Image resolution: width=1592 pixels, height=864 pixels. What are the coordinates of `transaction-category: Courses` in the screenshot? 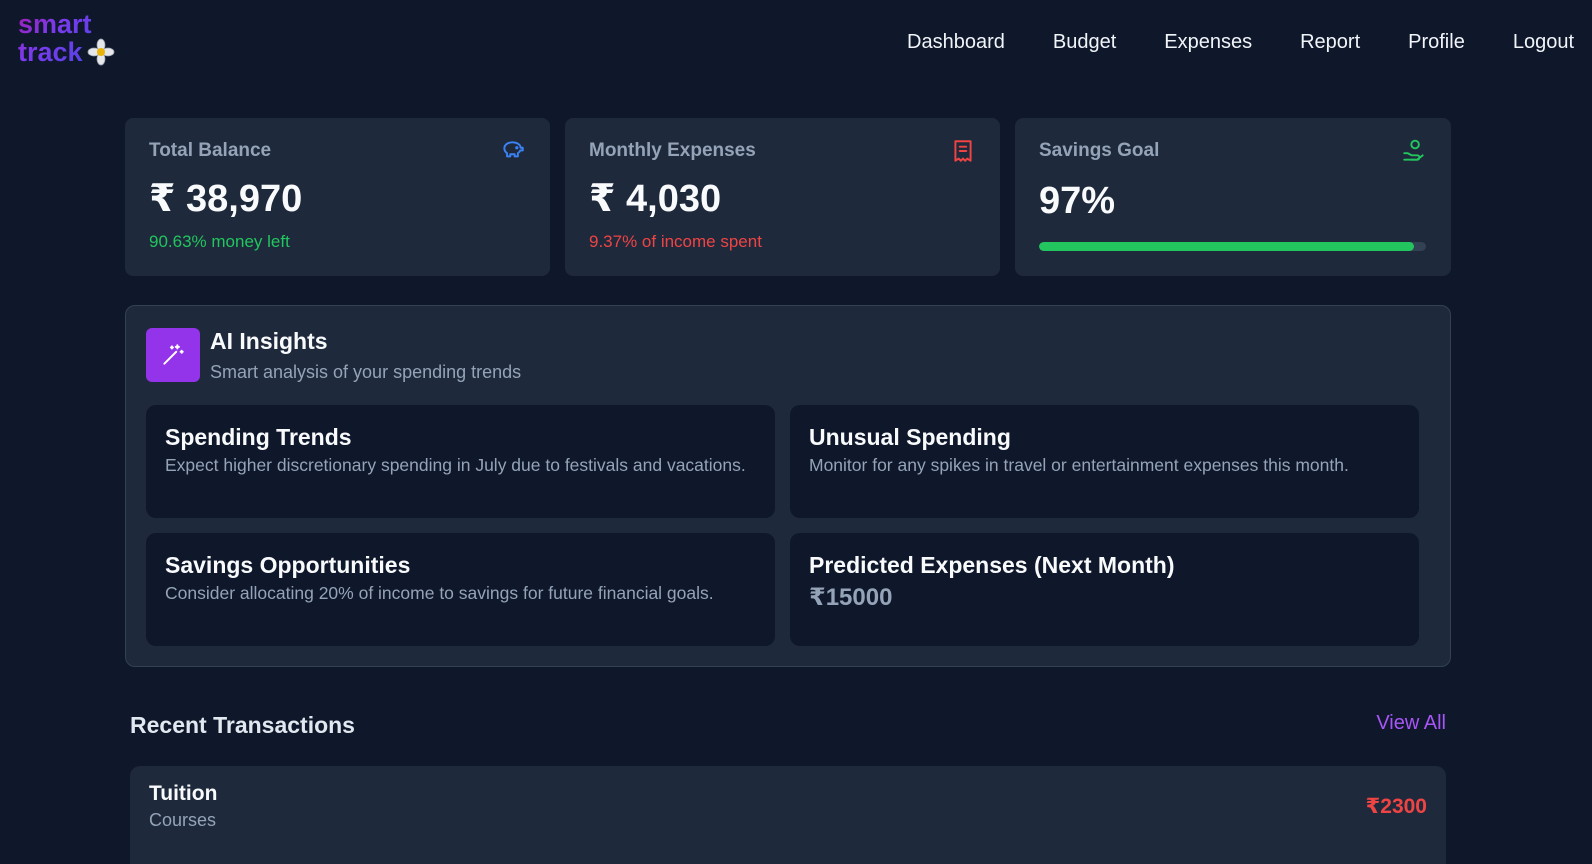 It's located at (183, 820).